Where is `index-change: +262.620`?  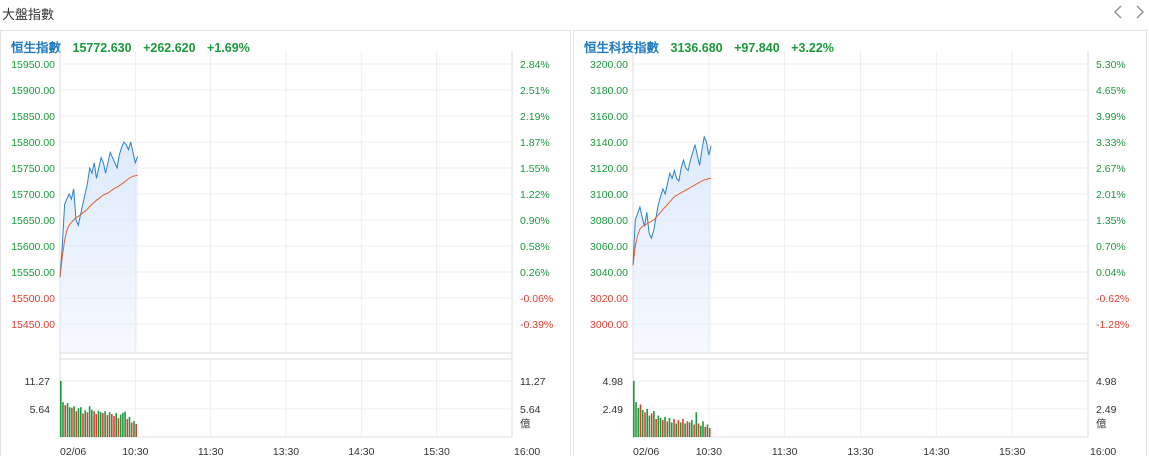
index-change: +262.620 is located at coordinates (169, 48).